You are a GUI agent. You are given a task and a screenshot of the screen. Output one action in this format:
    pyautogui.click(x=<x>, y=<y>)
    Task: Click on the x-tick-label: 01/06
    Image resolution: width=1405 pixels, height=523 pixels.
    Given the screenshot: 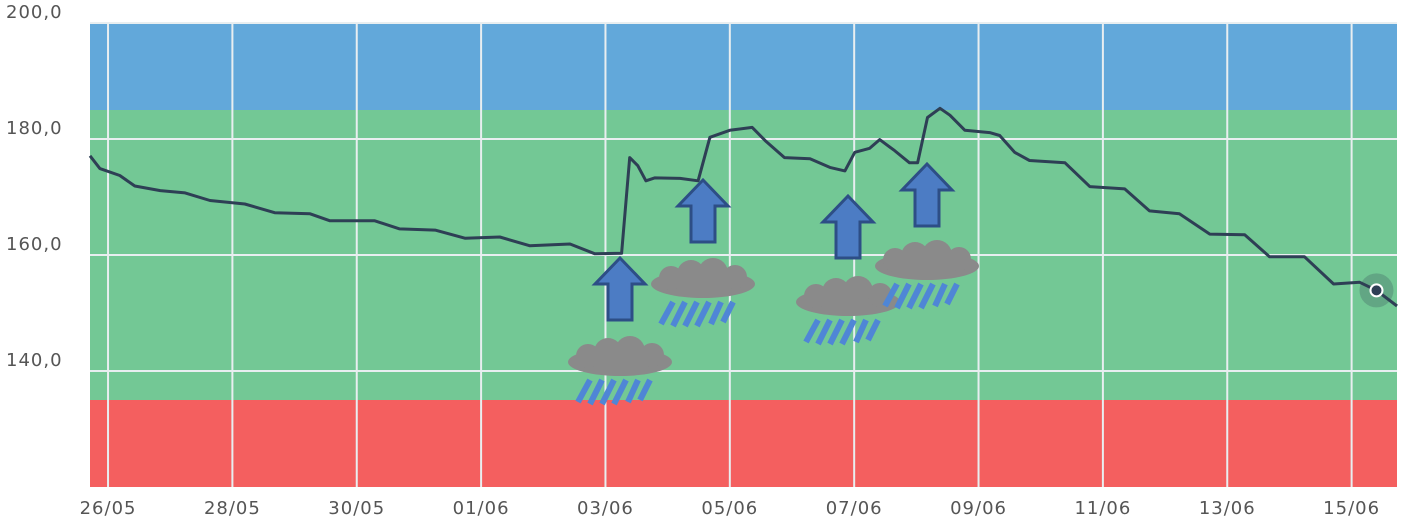 What is the action you would take?
    pyautogui.click(x=481, y=508)
    